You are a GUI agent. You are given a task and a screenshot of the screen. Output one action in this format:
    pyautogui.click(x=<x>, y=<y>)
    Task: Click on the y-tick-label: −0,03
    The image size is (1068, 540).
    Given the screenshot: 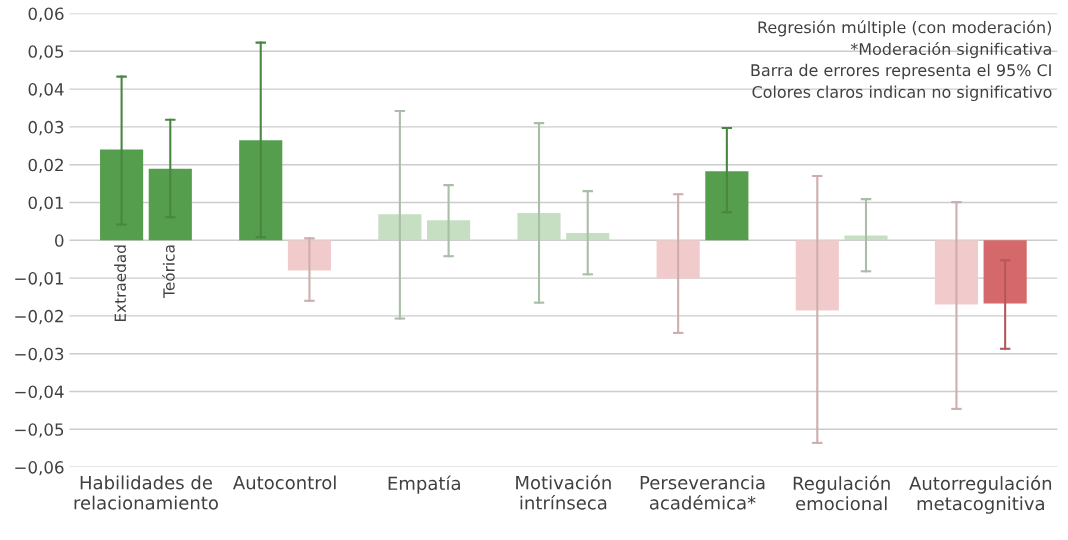 What is the action you would take?
    pyautogui.click(x=39, y=354)
    